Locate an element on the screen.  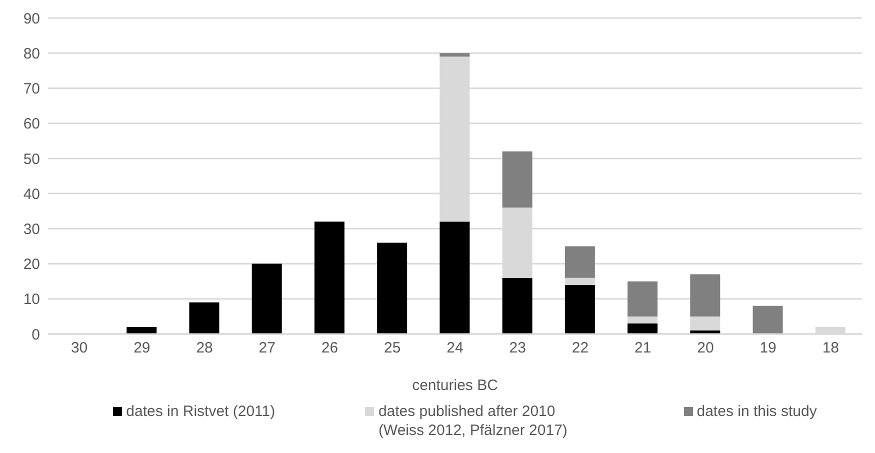
x-tick-label: 21 is located at coordinates (643, 348).